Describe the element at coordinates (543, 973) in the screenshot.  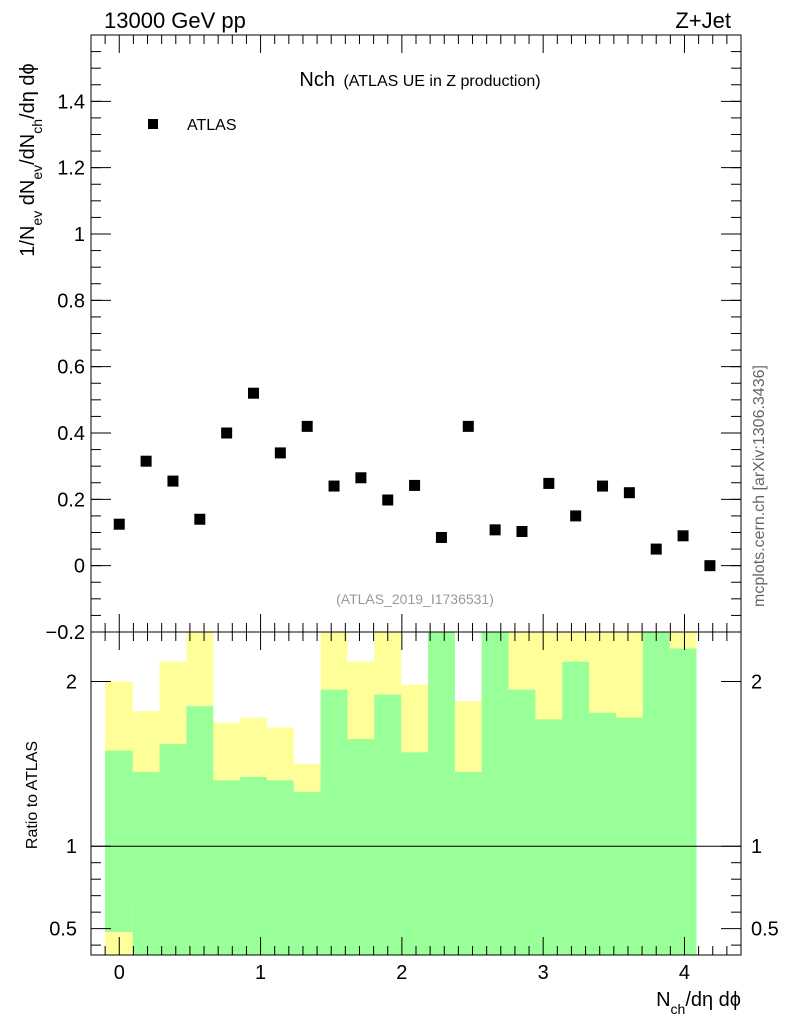
I see `x-tick-label: 3` at that location.